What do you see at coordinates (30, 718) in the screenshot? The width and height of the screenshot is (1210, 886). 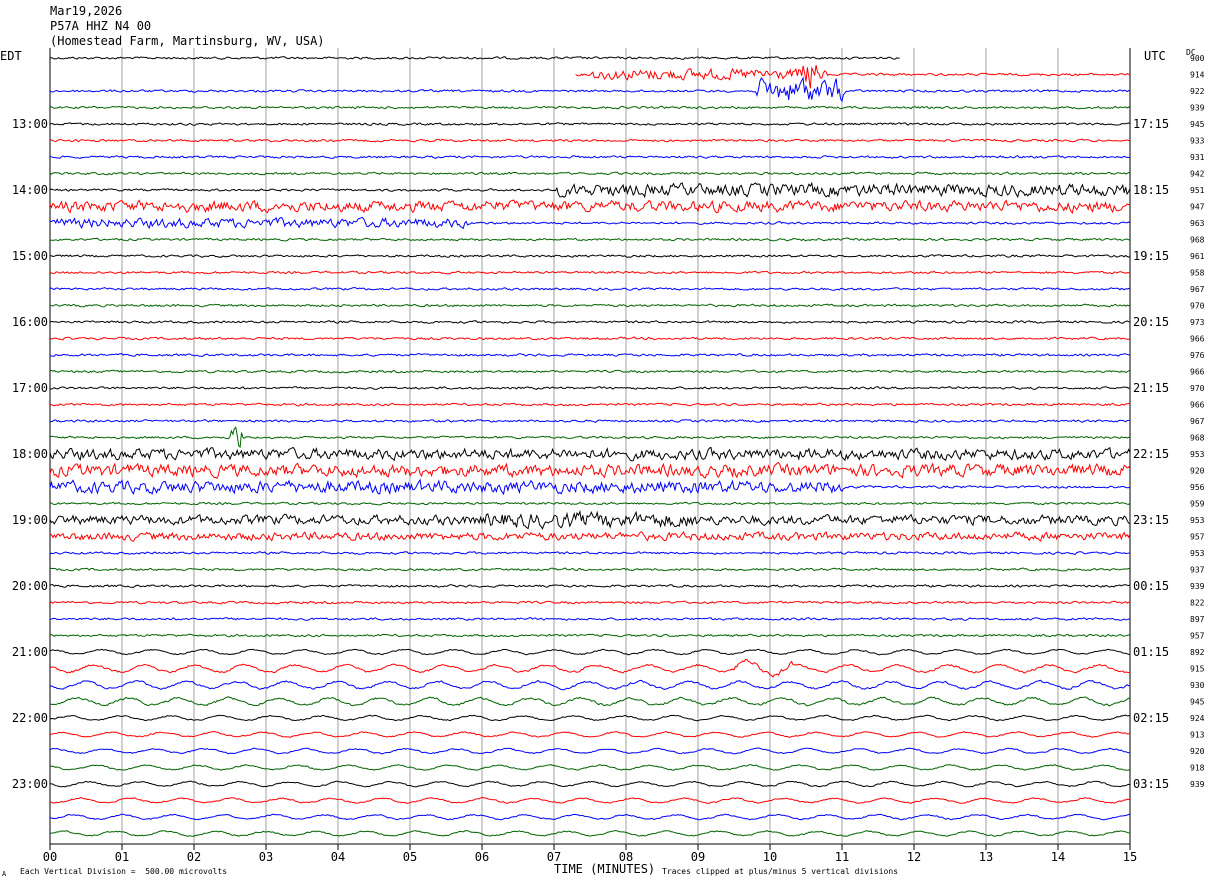 I see `left-time-label: 22:00` at bounding box center [30, 718].